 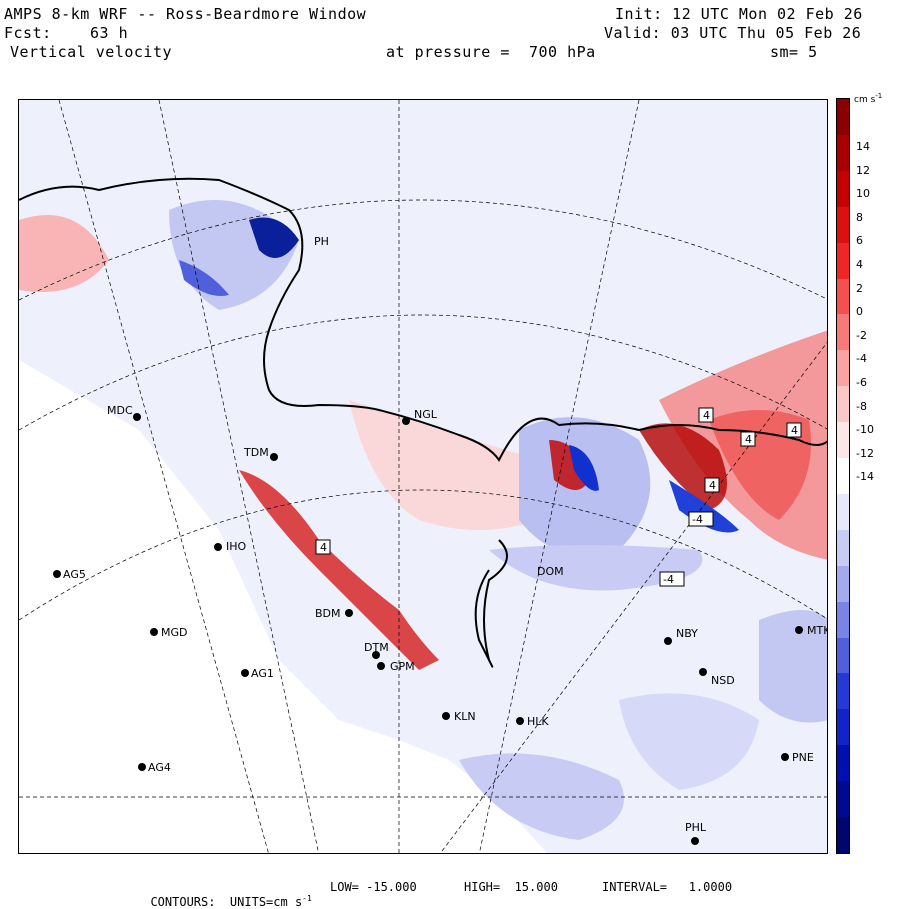 I want to click on colorbar-tick-label: 2, so click(x=859, y=288).